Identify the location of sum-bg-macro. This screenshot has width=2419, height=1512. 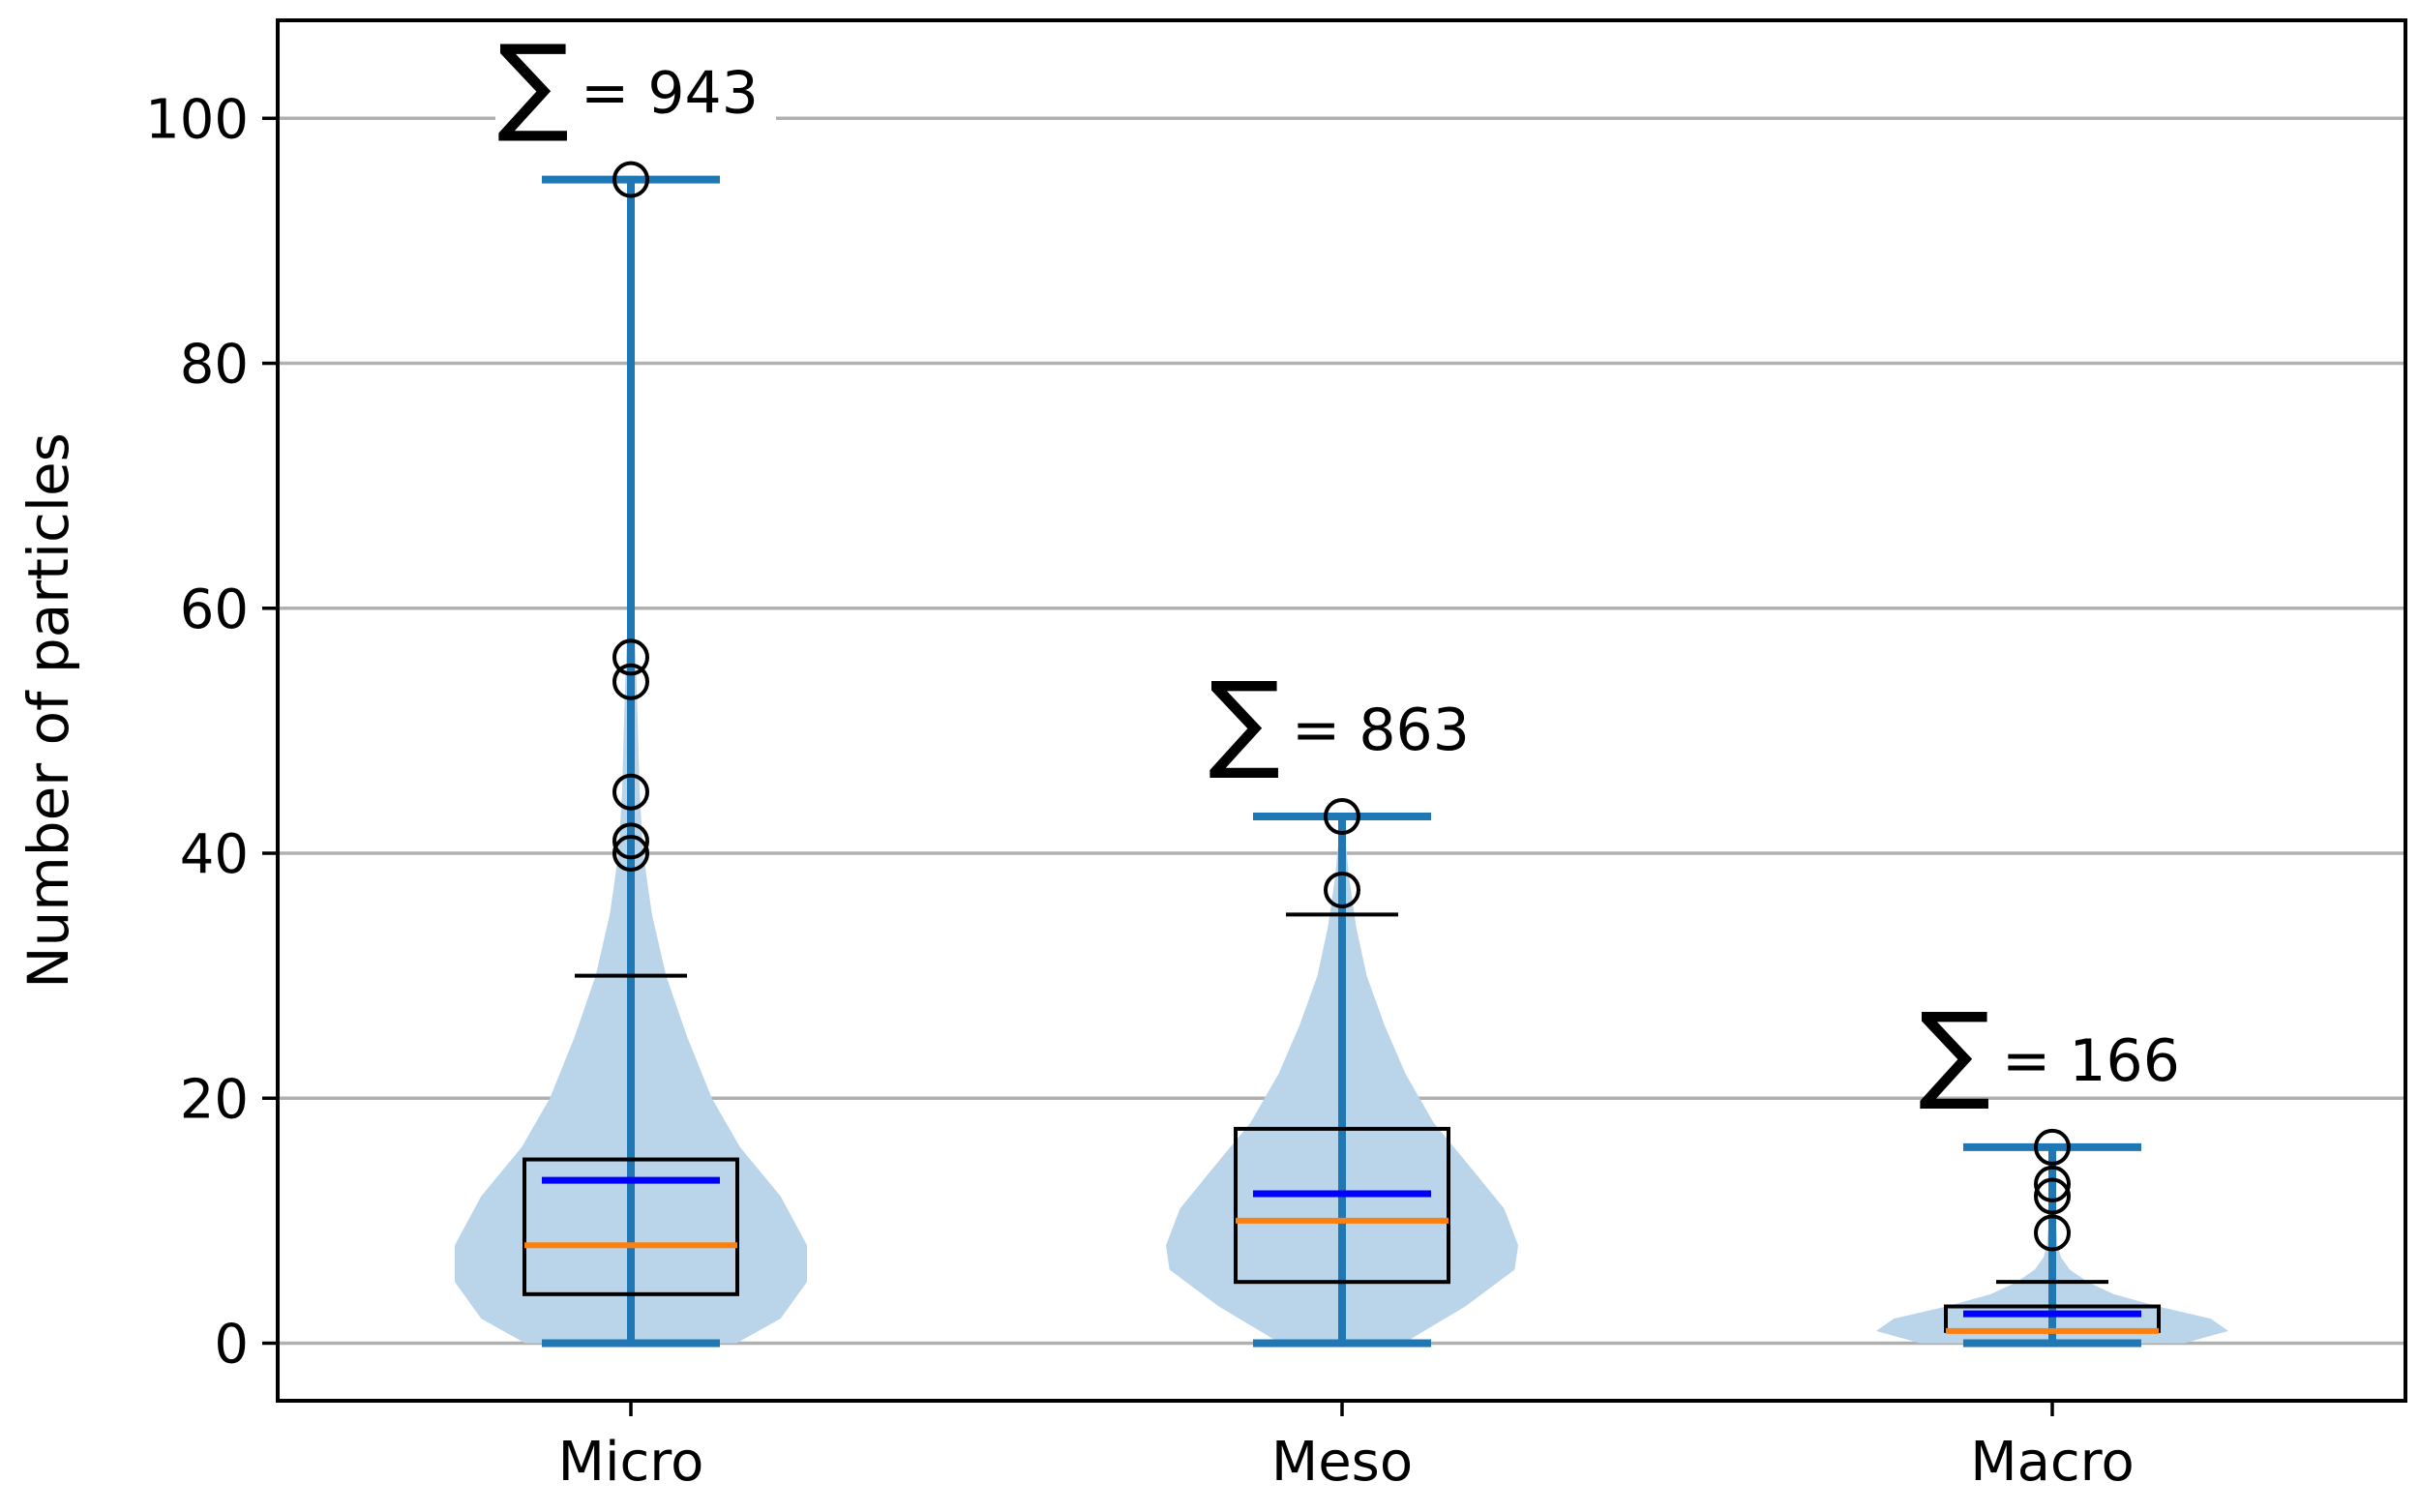
(2057, 1048).